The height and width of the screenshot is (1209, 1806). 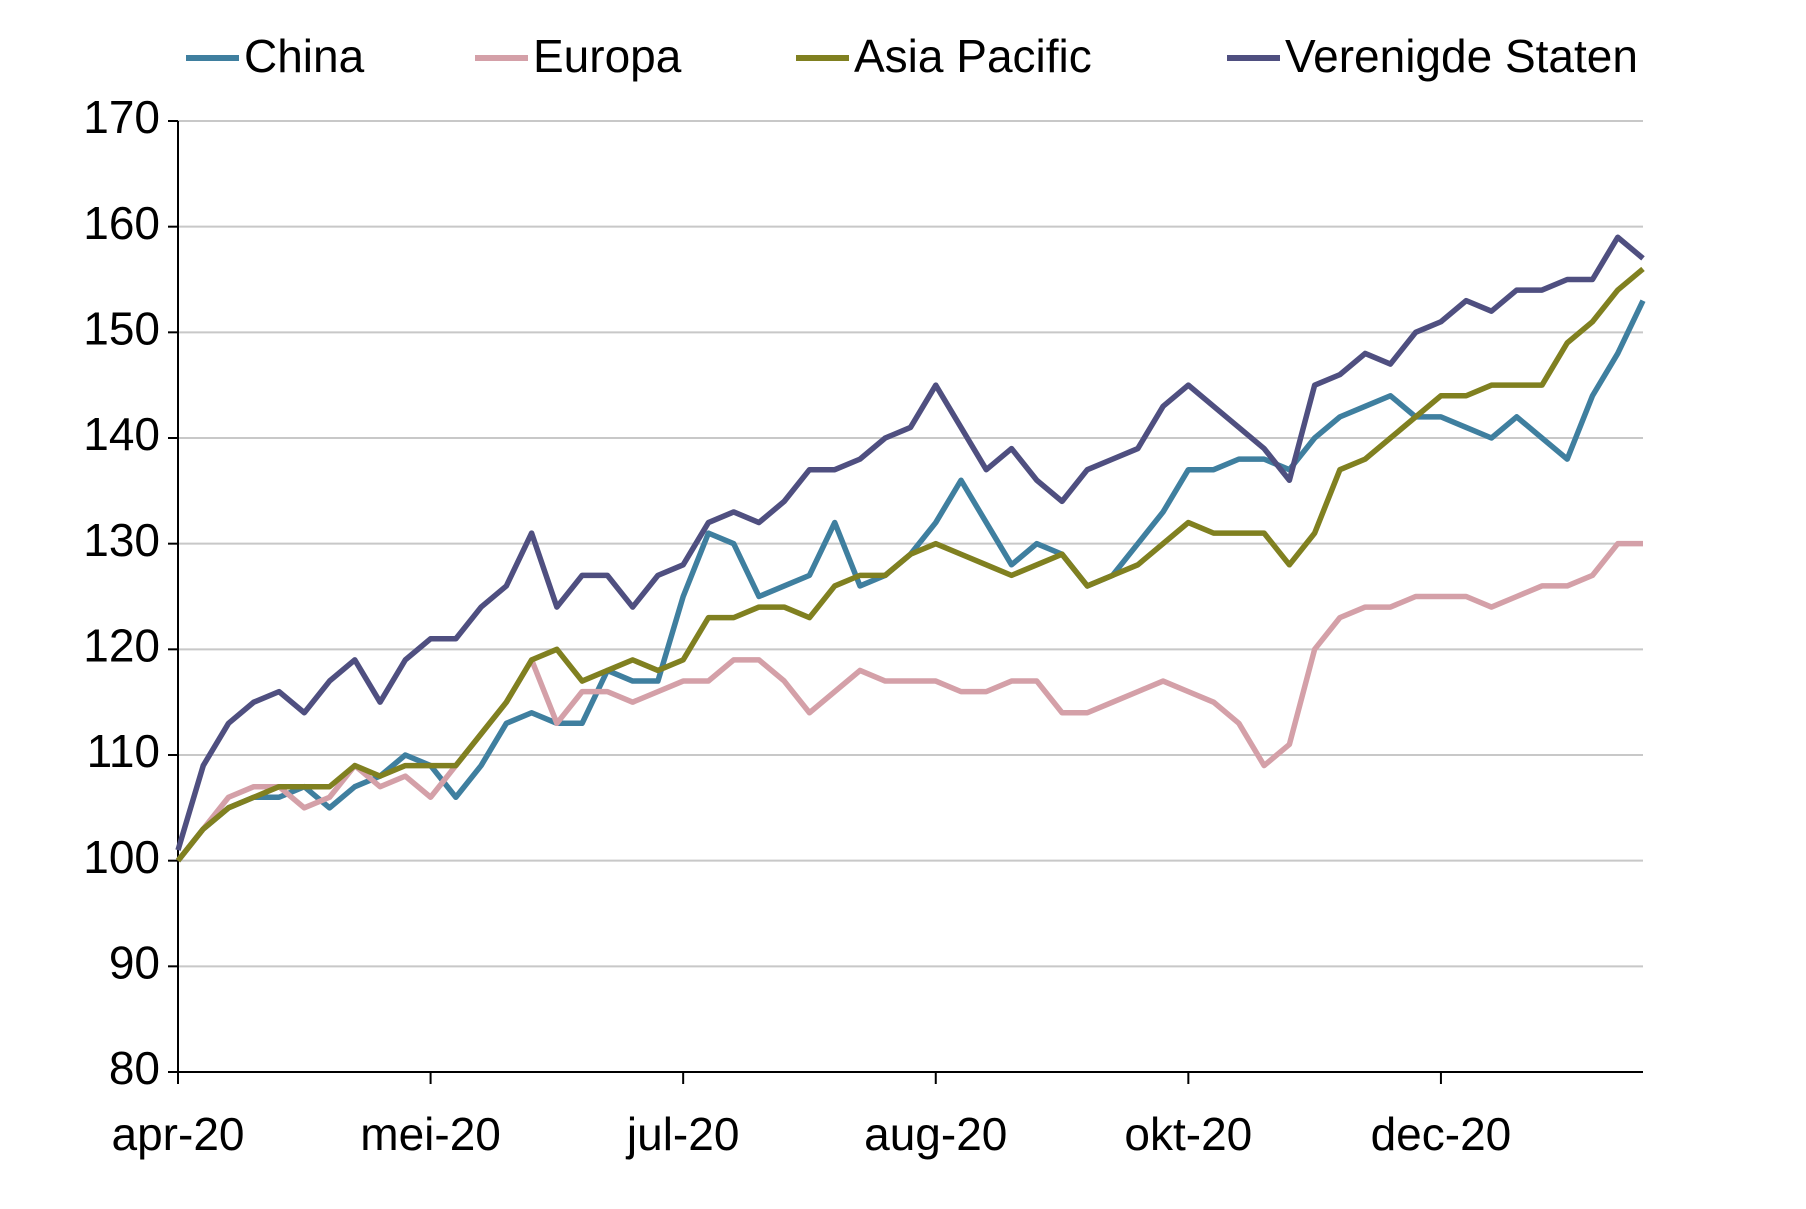 I want to click on y-tick-label: 80, so click(x=134, y=1068).